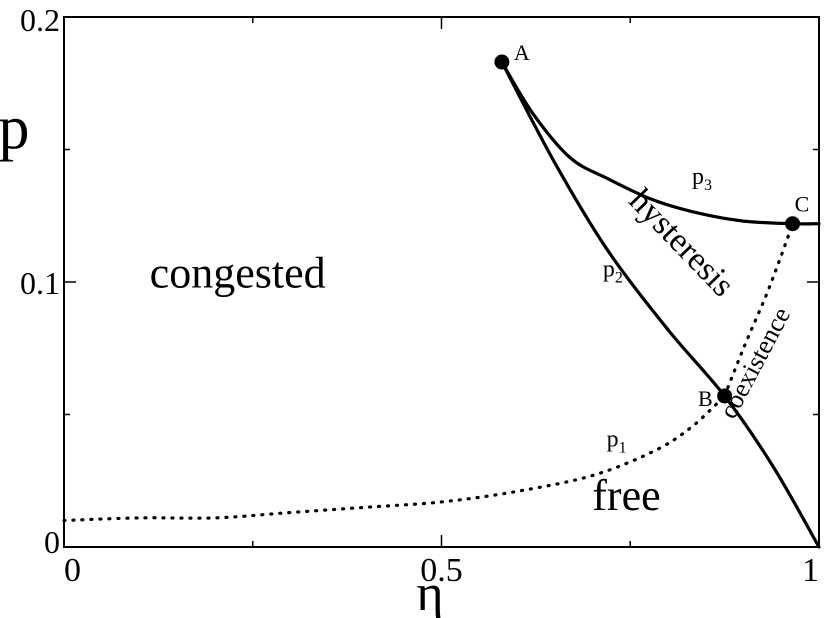  Describe the element at coordinates (626, 495) in the screenshot. I see `annotation-free: free` at that location.